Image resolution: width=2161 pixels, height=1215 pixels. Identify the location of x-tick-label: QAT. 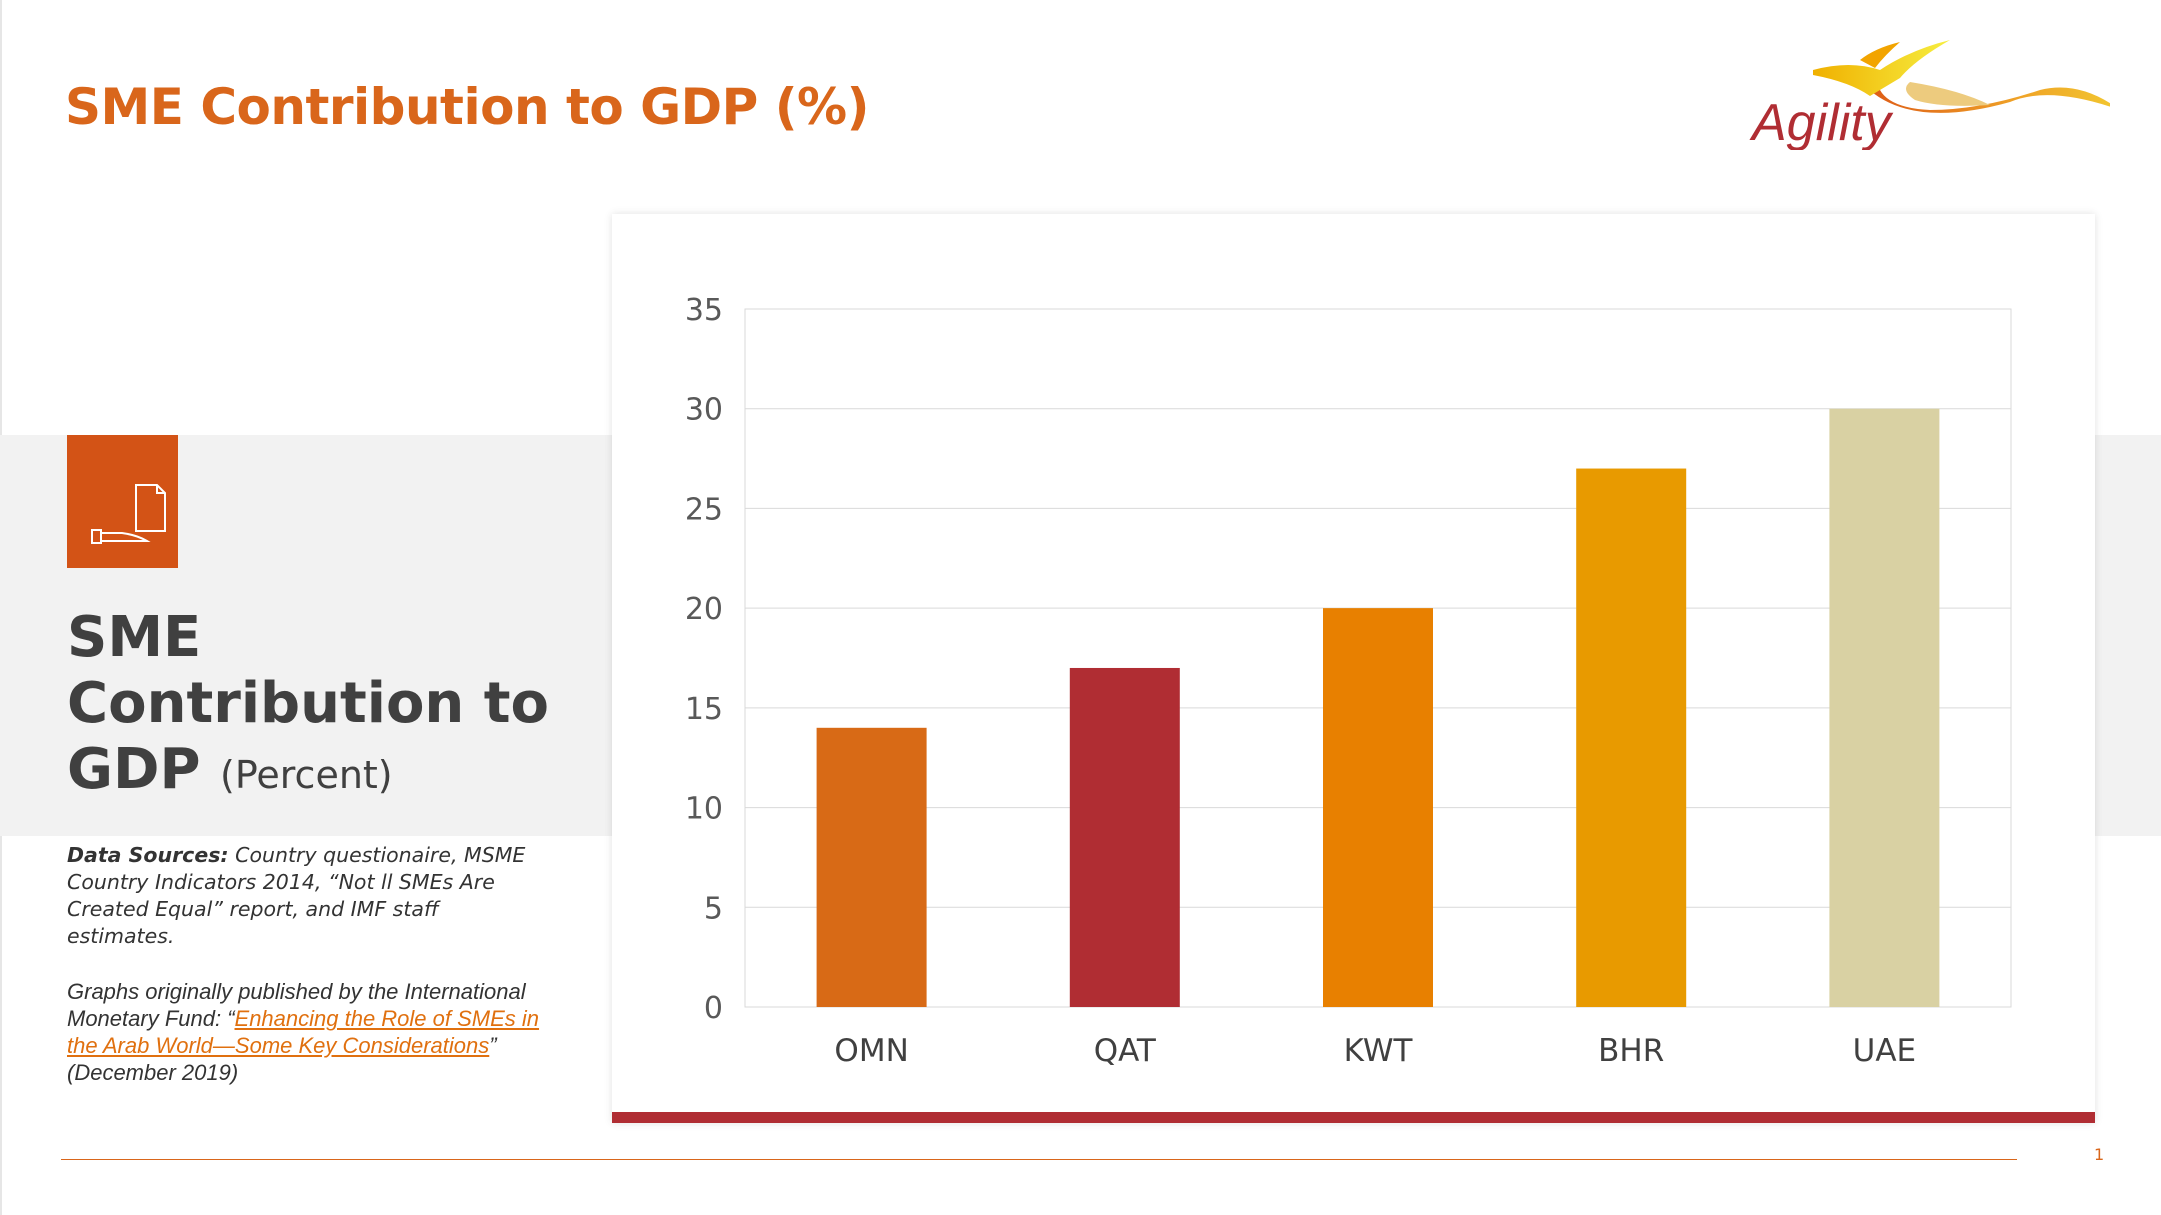
(1125, 1051).